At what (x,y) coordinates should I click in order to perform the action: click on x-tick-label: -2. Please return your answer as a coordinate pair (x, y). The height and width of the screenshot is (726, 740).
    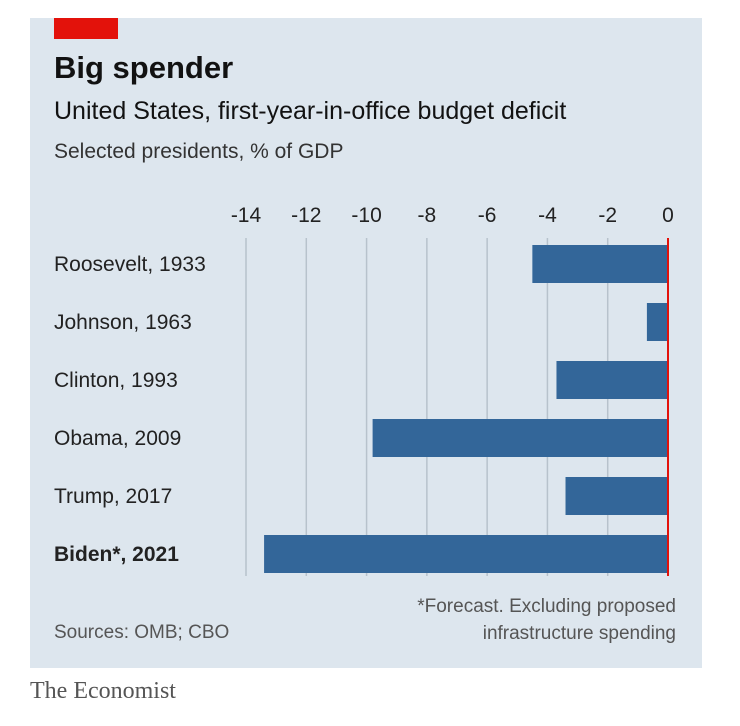
    Looking at the image, I should click on (607, 215).